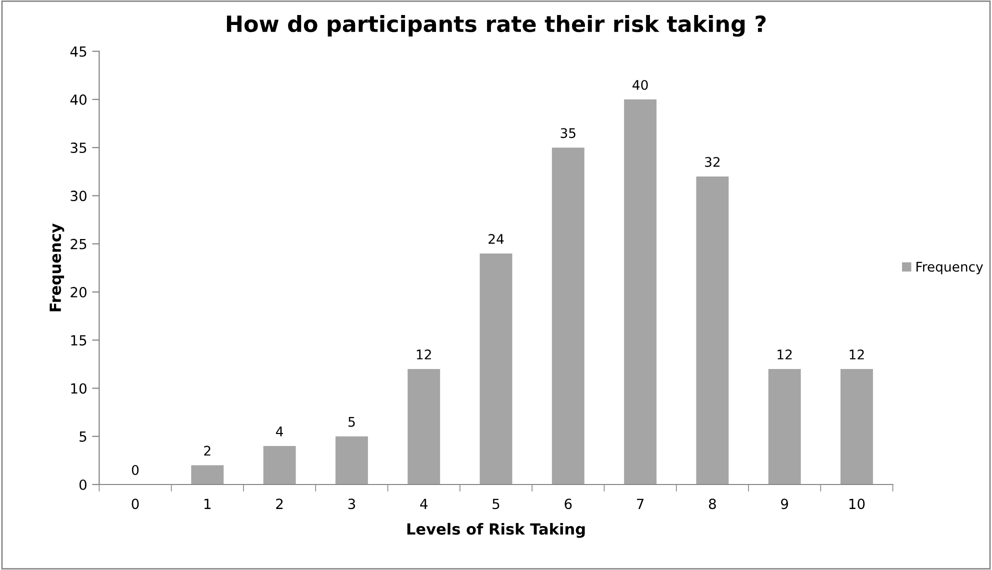 This screenshot has height=570, width=992. I want to click on y-tick-label: 25, so click(78, 244).